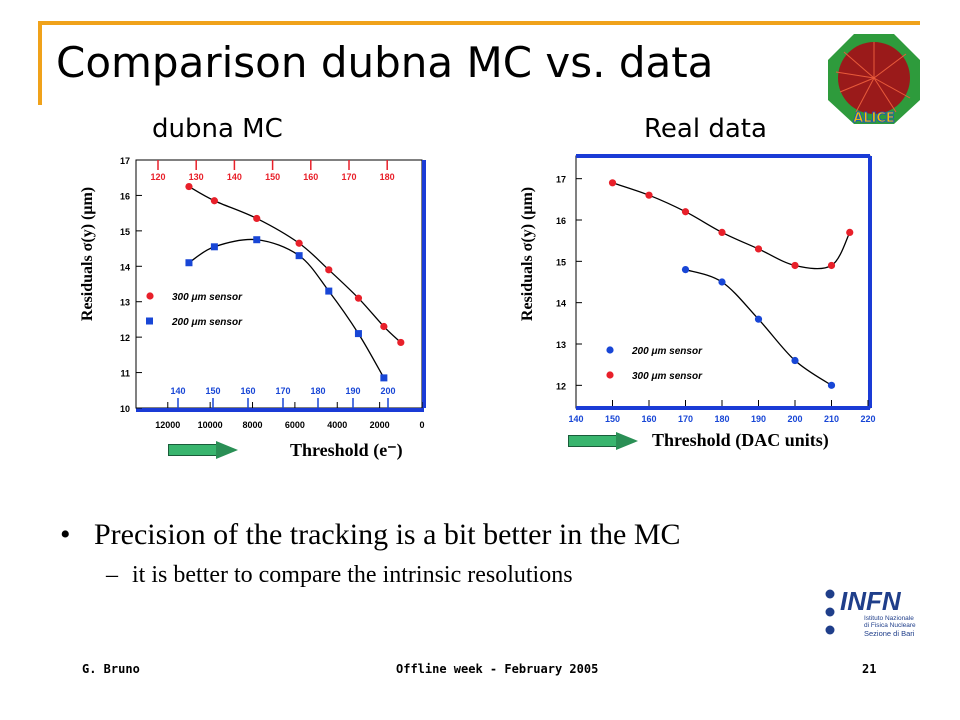 The image size is (960, 720). Describe the element at coordinates (869, 669) in the screenshot. I see `footer-page-number: 21` at that location.